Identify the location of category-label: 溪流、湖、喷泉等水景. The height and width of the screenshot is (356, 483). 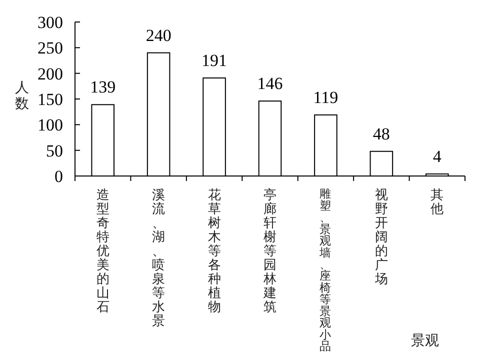
(159, 258).